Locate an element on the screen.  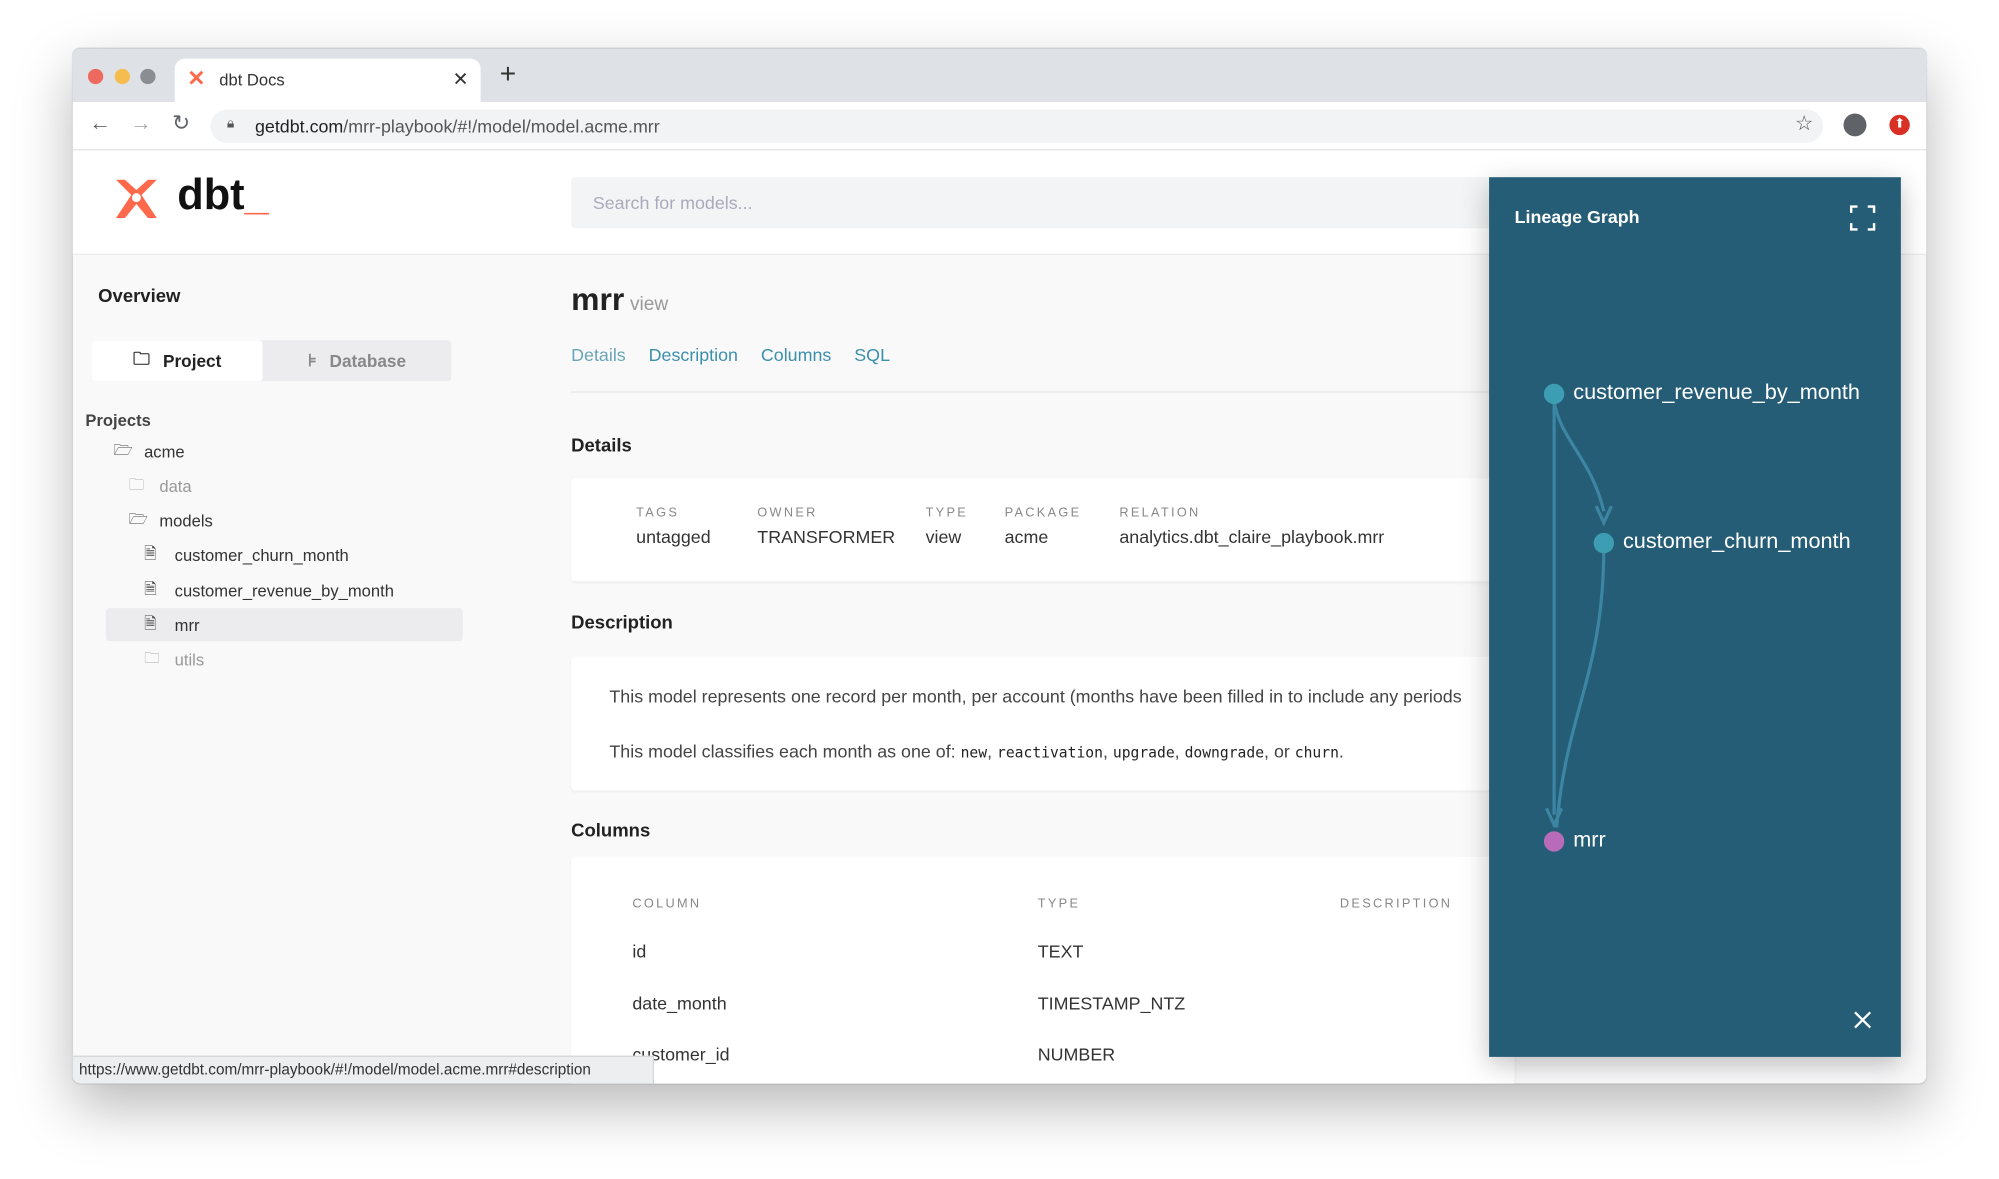
lock-icon: 🔒︎ is located at coordinates (230, 124).